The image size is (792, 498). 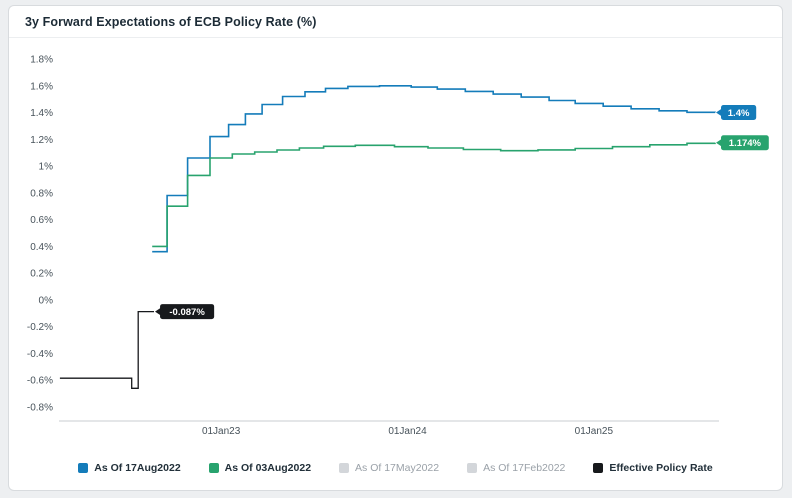 I want to click on y-tick-label: 1%, so click(x=46, y=167).